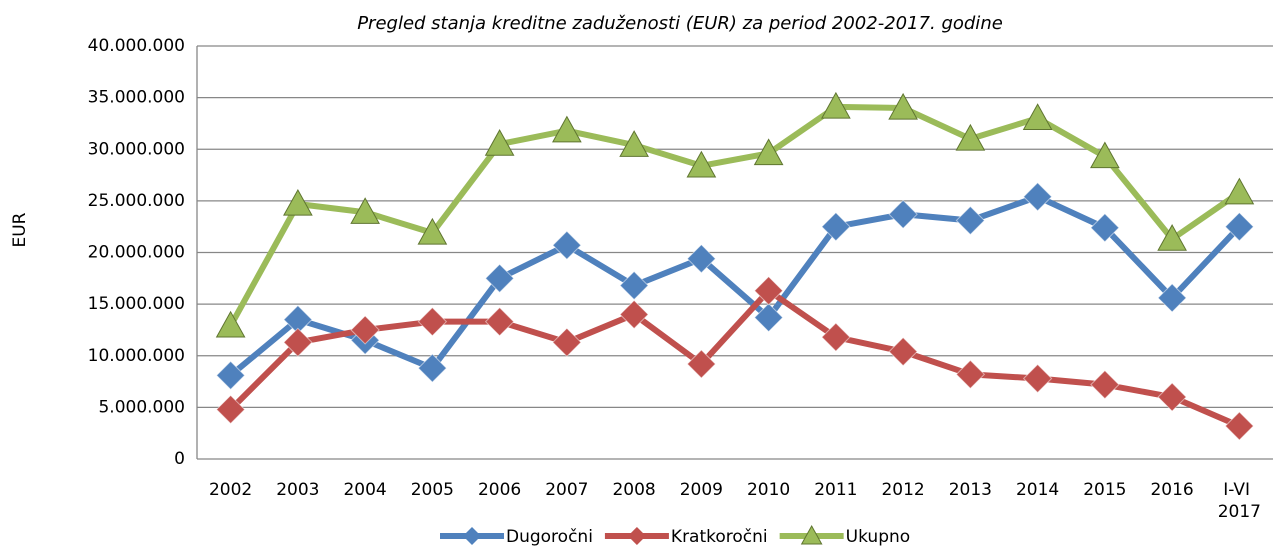 The height and width of the screenshot is (547, 1274). What do you see at coordinates (179, 459) in the screenshot?
I see `y-tick-label: 0` at bounding box center [179, 459].